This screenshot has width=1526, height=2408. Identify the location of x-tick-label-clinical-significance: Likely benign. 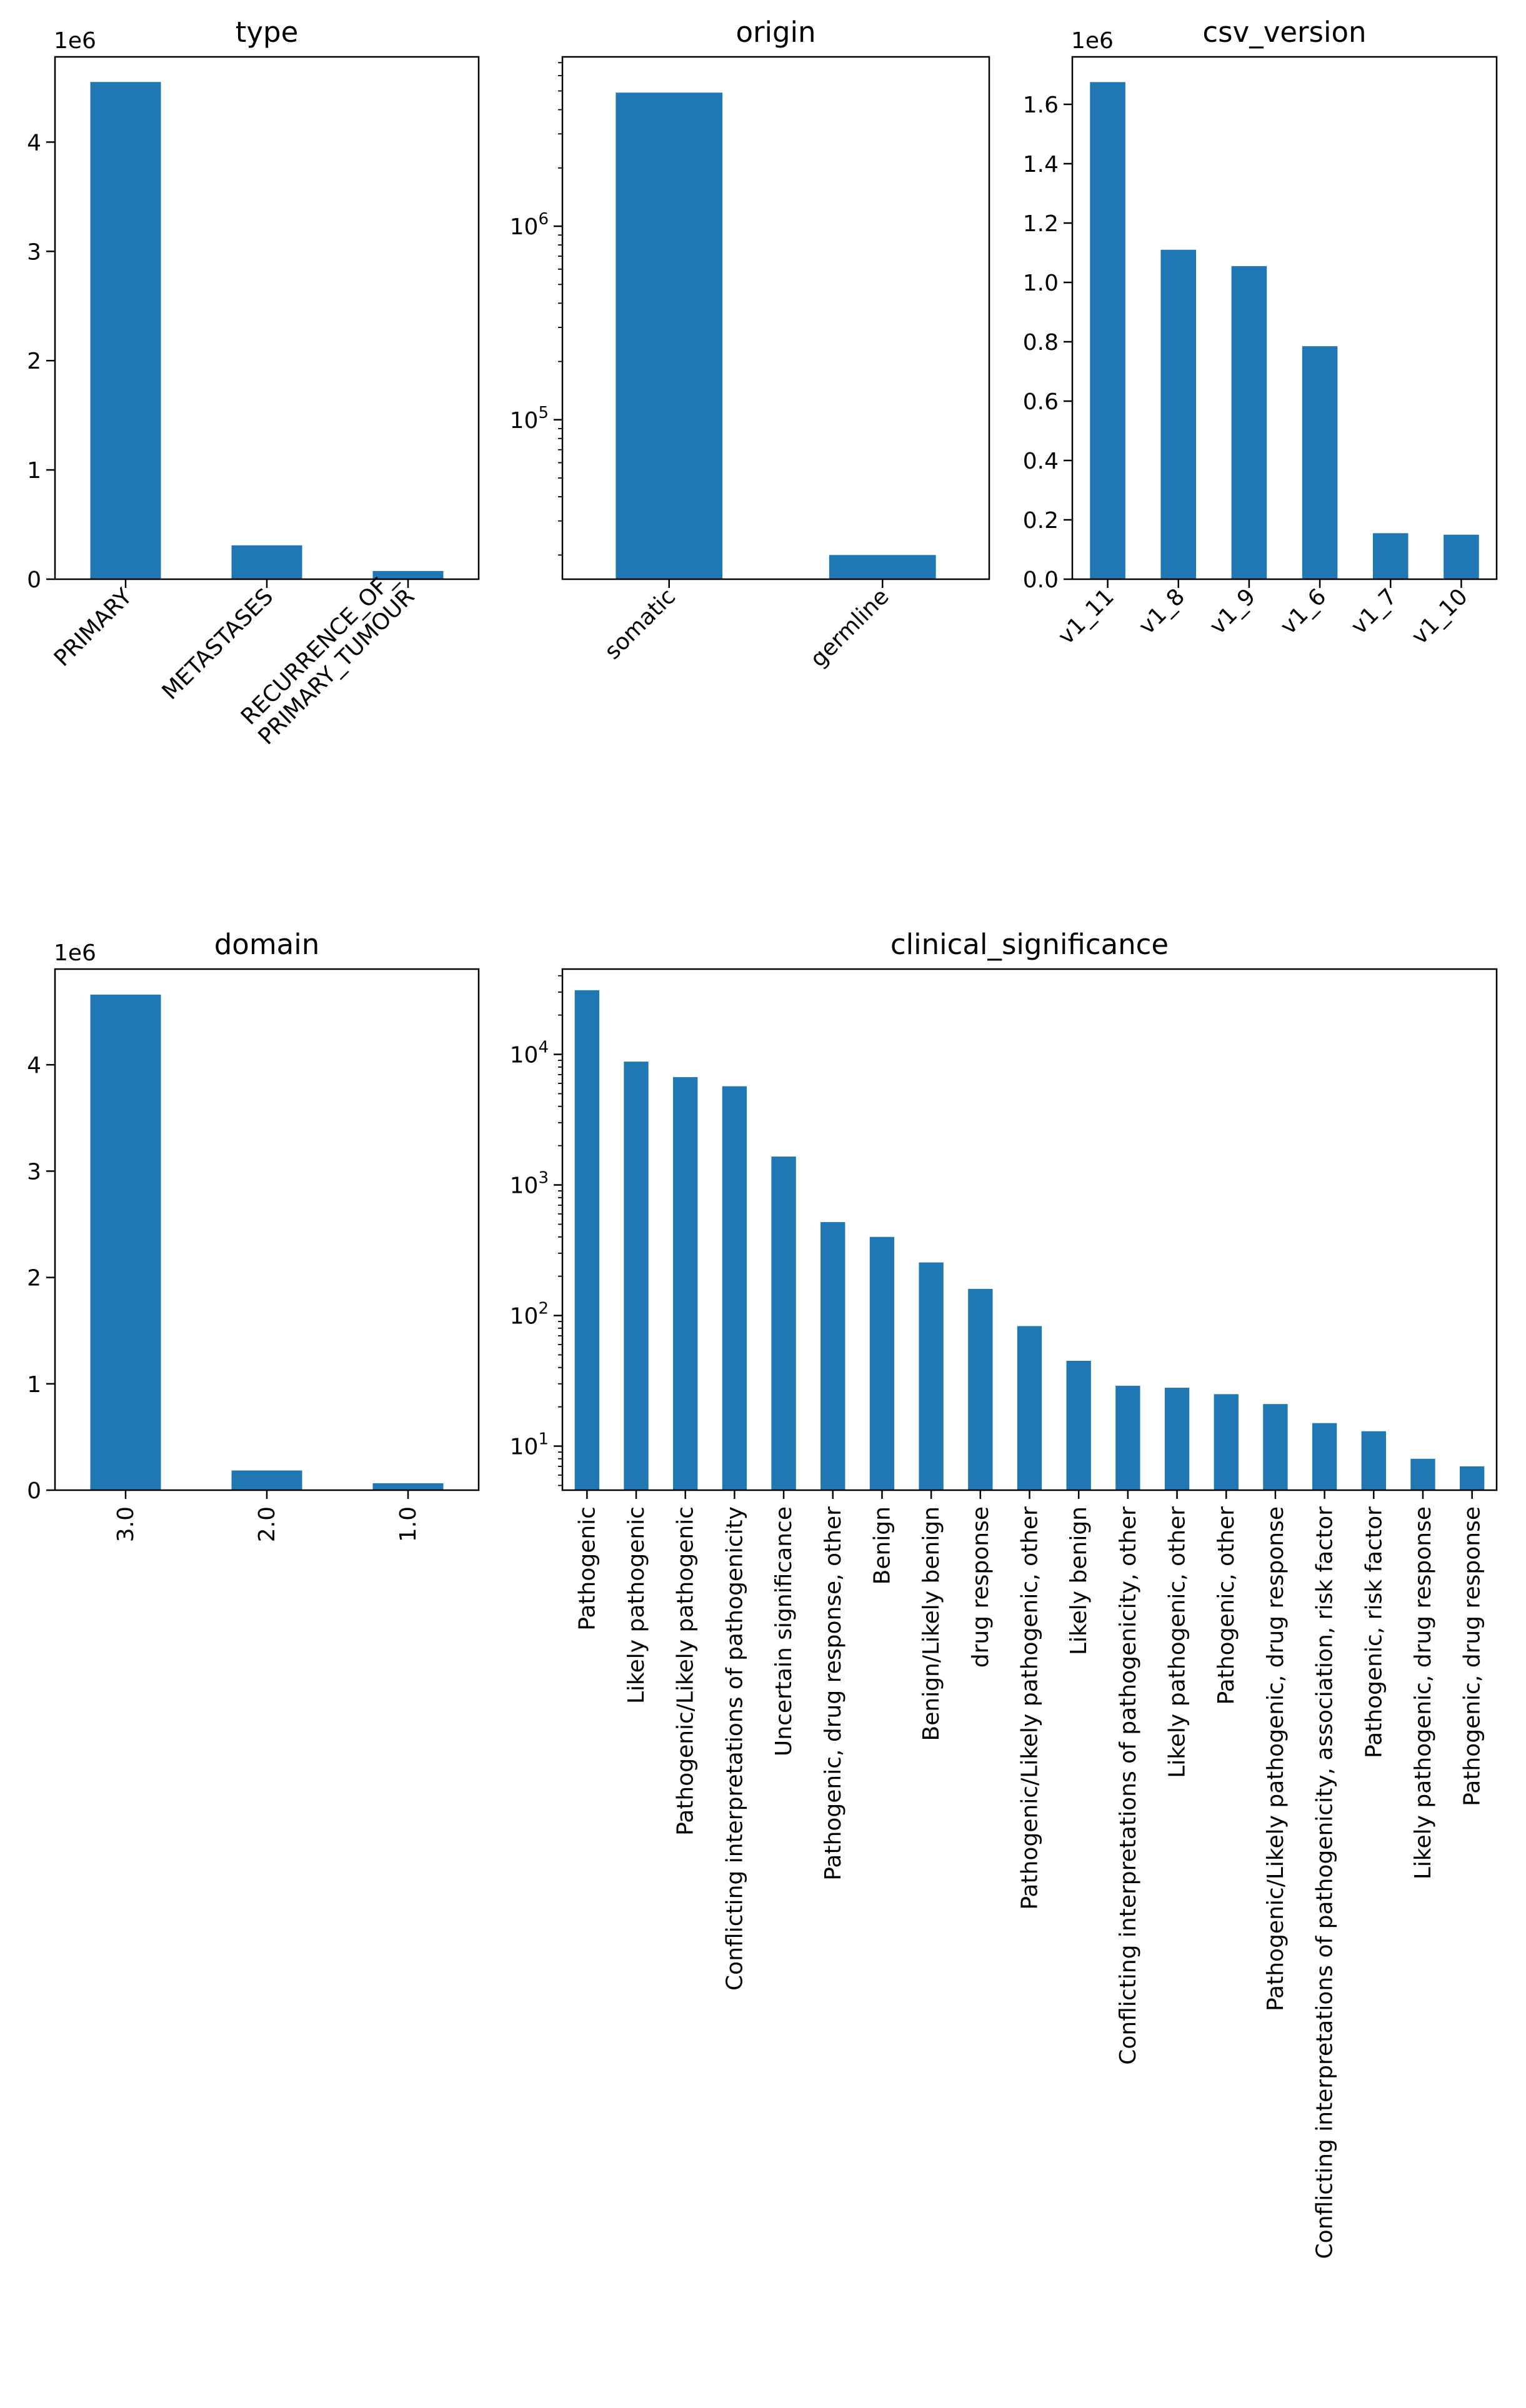
(1079, 1580).